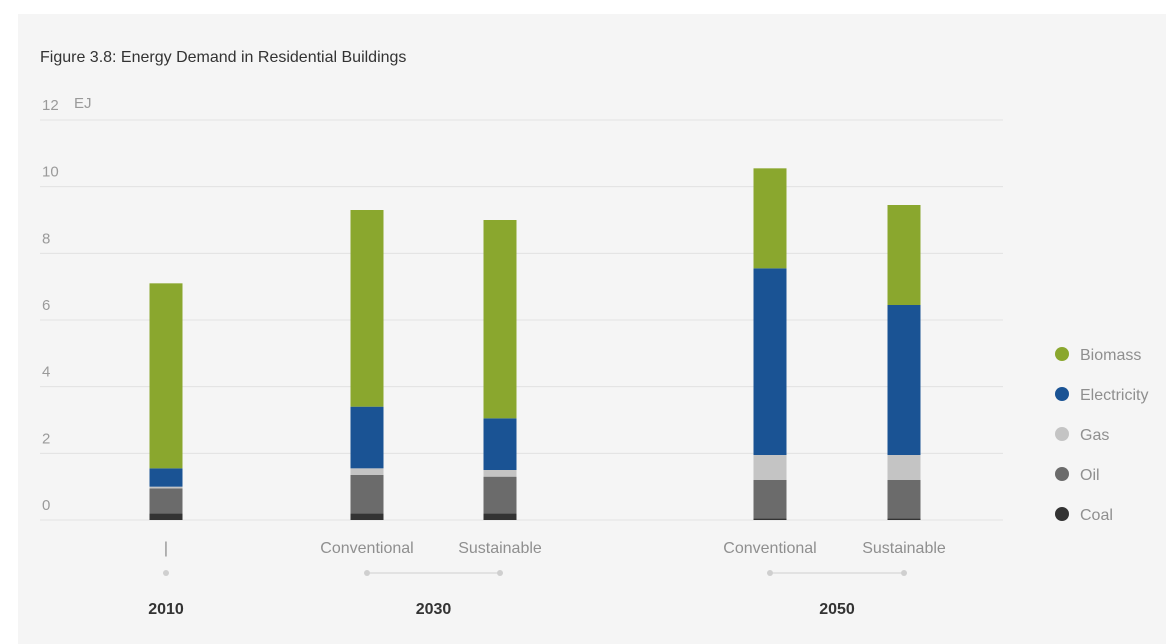  I want to click on legend-label: Coal, so click(1096, 515).